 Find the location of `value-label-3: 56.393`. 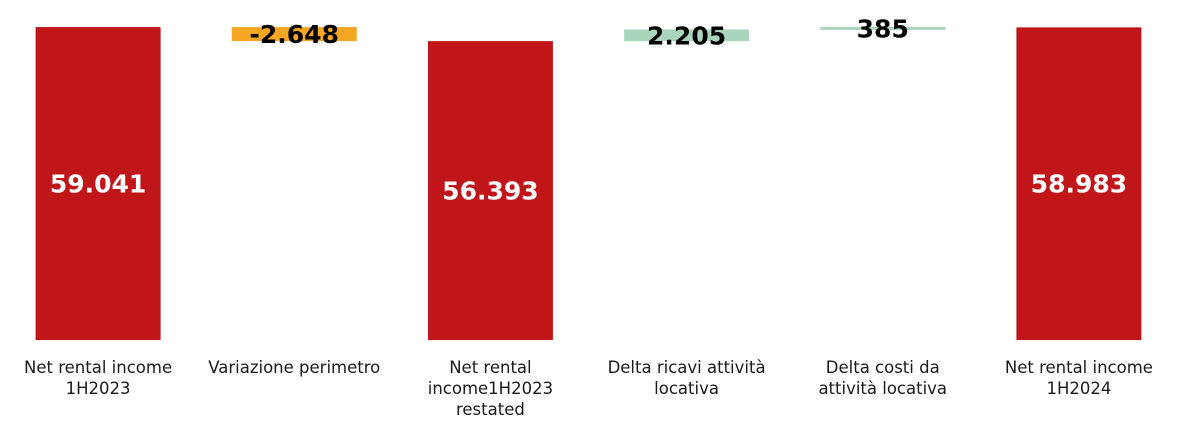

value-label-3: 56.393 is located at coordinates (490, 191).